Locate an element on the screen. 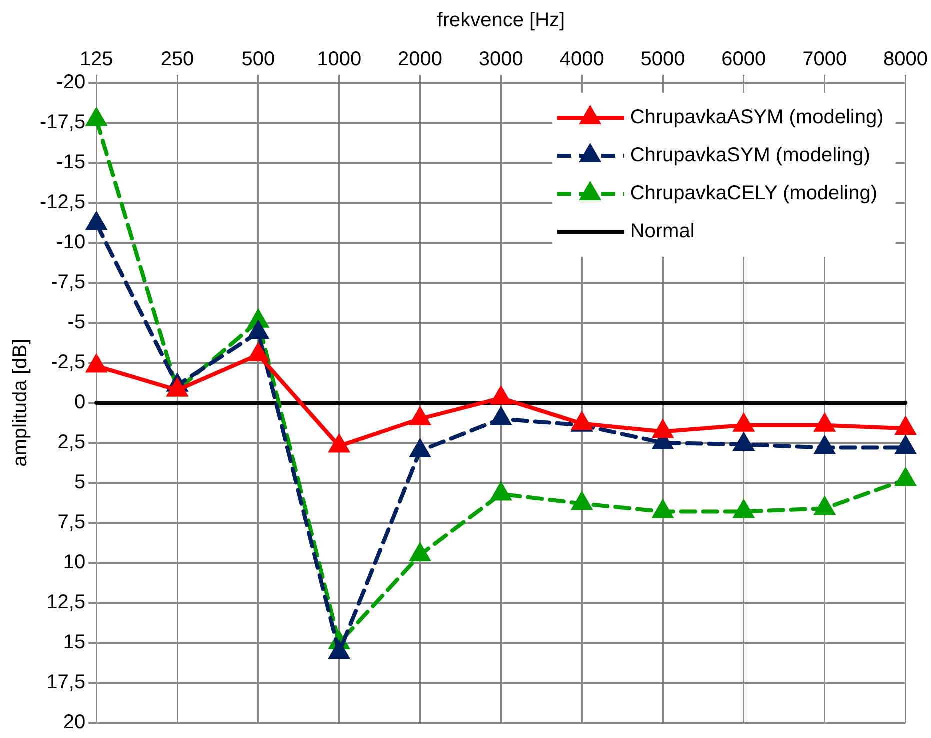  y-tick-label: 10 is located at coordinates (74, 563).